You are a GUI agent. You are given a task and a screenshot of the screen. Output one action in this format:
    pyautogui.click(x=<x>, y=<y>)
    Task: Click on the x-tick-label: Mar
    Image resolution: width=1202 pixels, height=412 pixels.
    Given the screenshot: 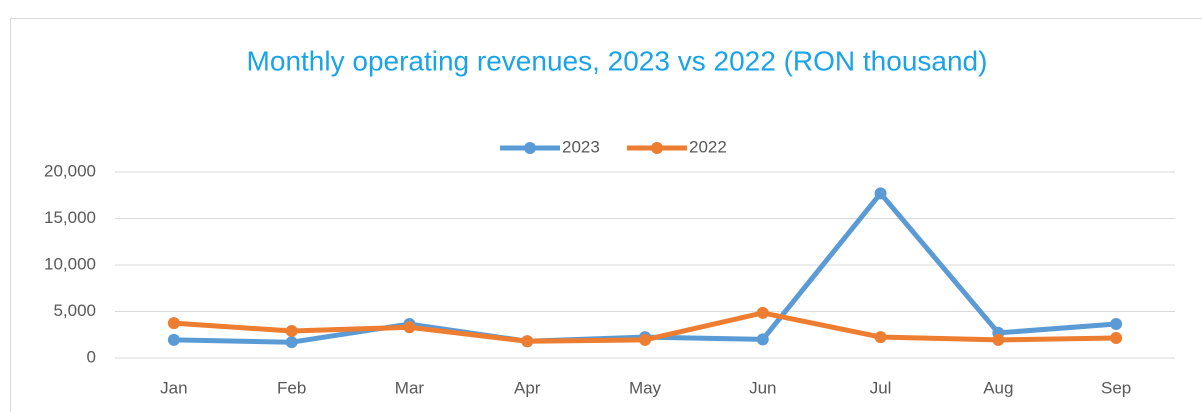 What is the action you would take?
    pyautogui.click(x=410, y=387)
    